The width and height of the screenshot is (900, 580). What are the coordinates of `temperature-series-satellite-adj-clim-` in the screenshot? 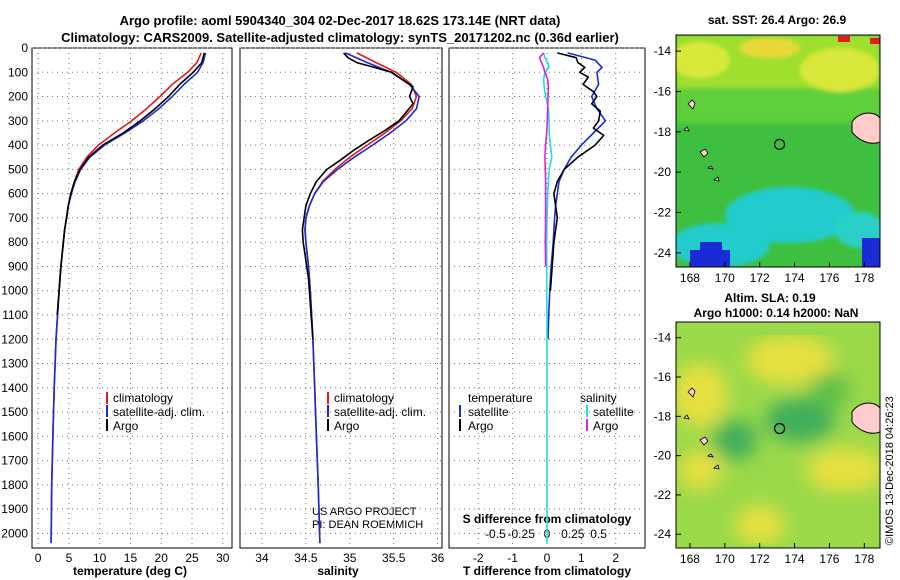 It's located at (128, 298).